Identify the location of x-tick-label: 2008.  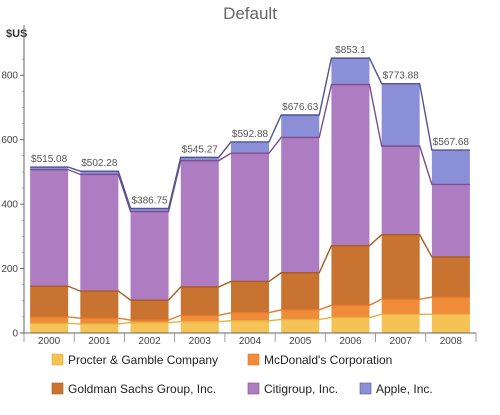
(451, 341).